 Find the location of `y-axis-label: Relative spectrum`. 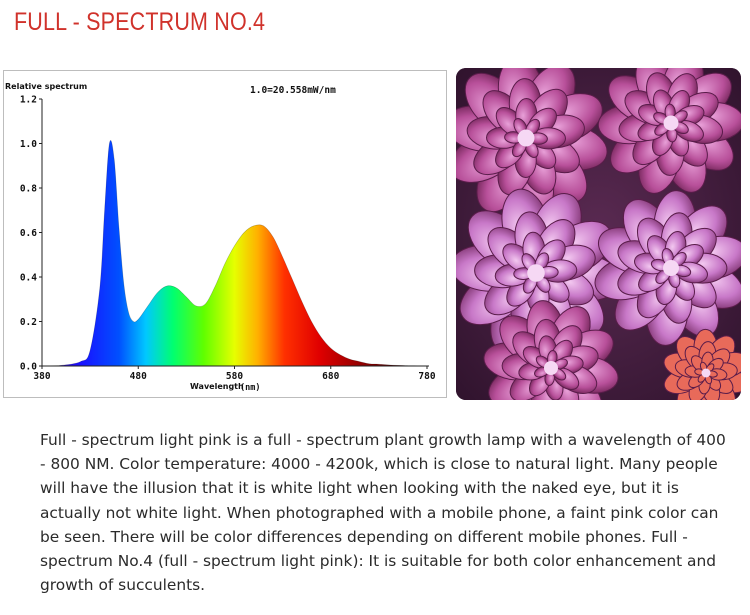

y-axis-label: Relative spectrum is located at coordinates (46, 86).